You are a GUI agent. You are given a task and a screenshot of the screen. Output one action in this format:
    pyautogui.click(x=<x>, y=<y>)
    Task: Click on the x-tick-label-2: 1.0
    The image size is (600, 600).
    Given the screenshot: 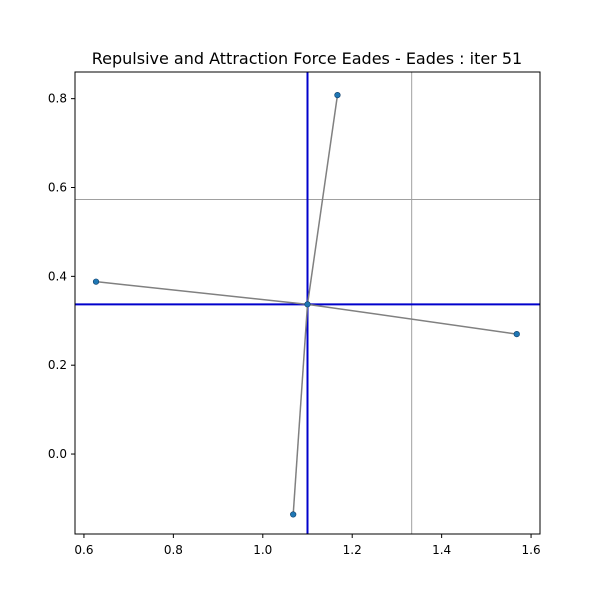 What is the action you would take?
    pyautogui.click(x=262, y=550)
    